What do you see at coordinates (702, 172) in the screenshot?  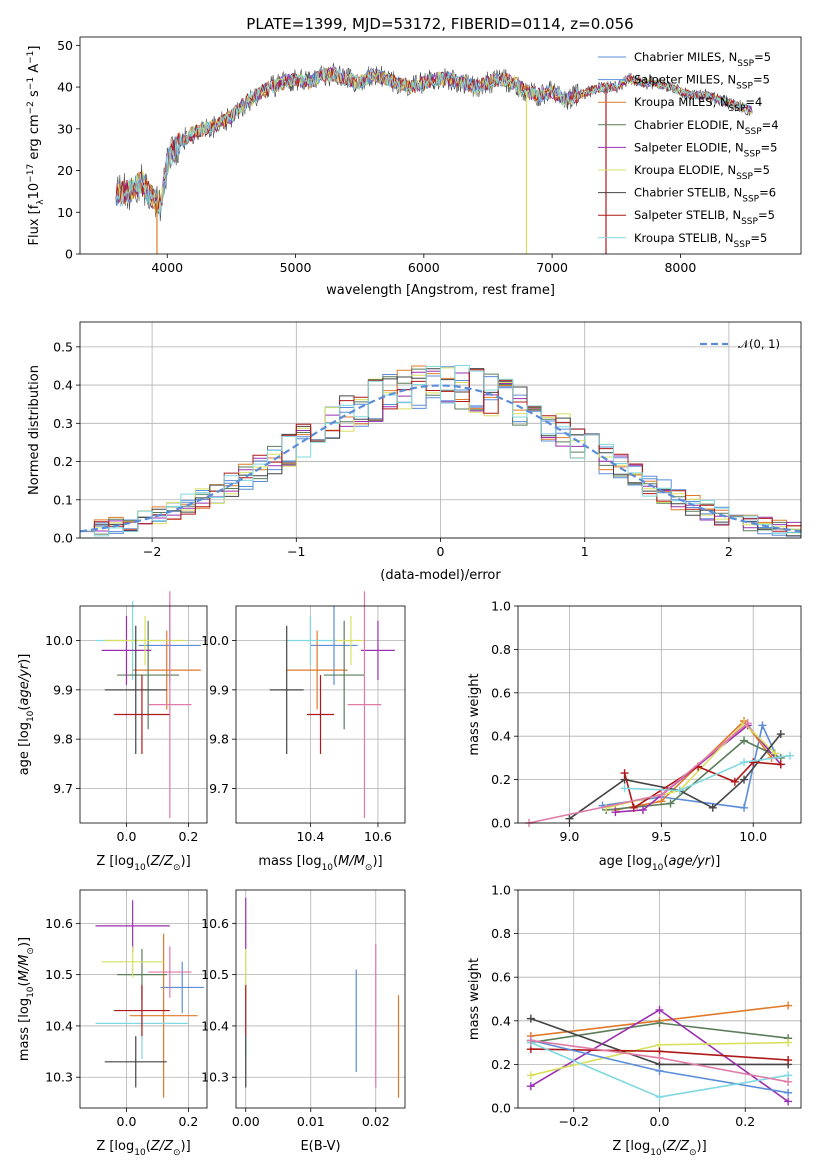 I see `legend-entry: Kroupa ELODIE, NSSP=5` at bounding box center [702, 172].